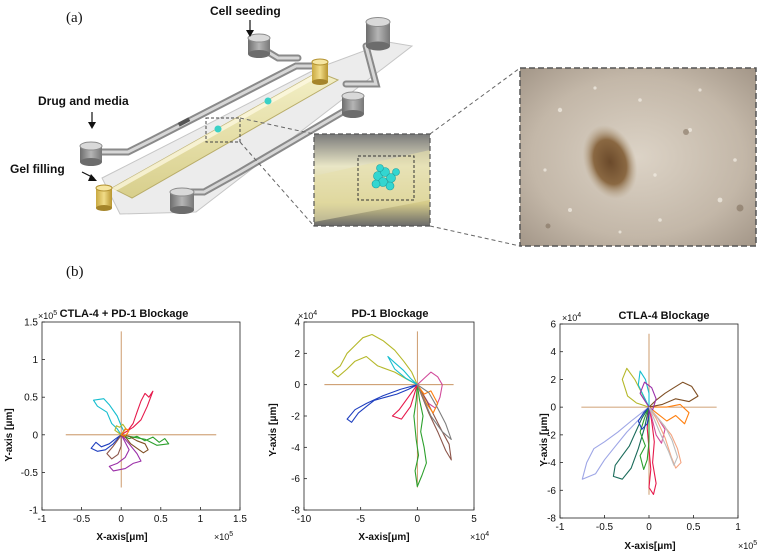 The image size is (771, 555). Describe the element at coordinates (245, 11) in the screenshot. I see `cell-seeding-label: Cell seeding` at that location.